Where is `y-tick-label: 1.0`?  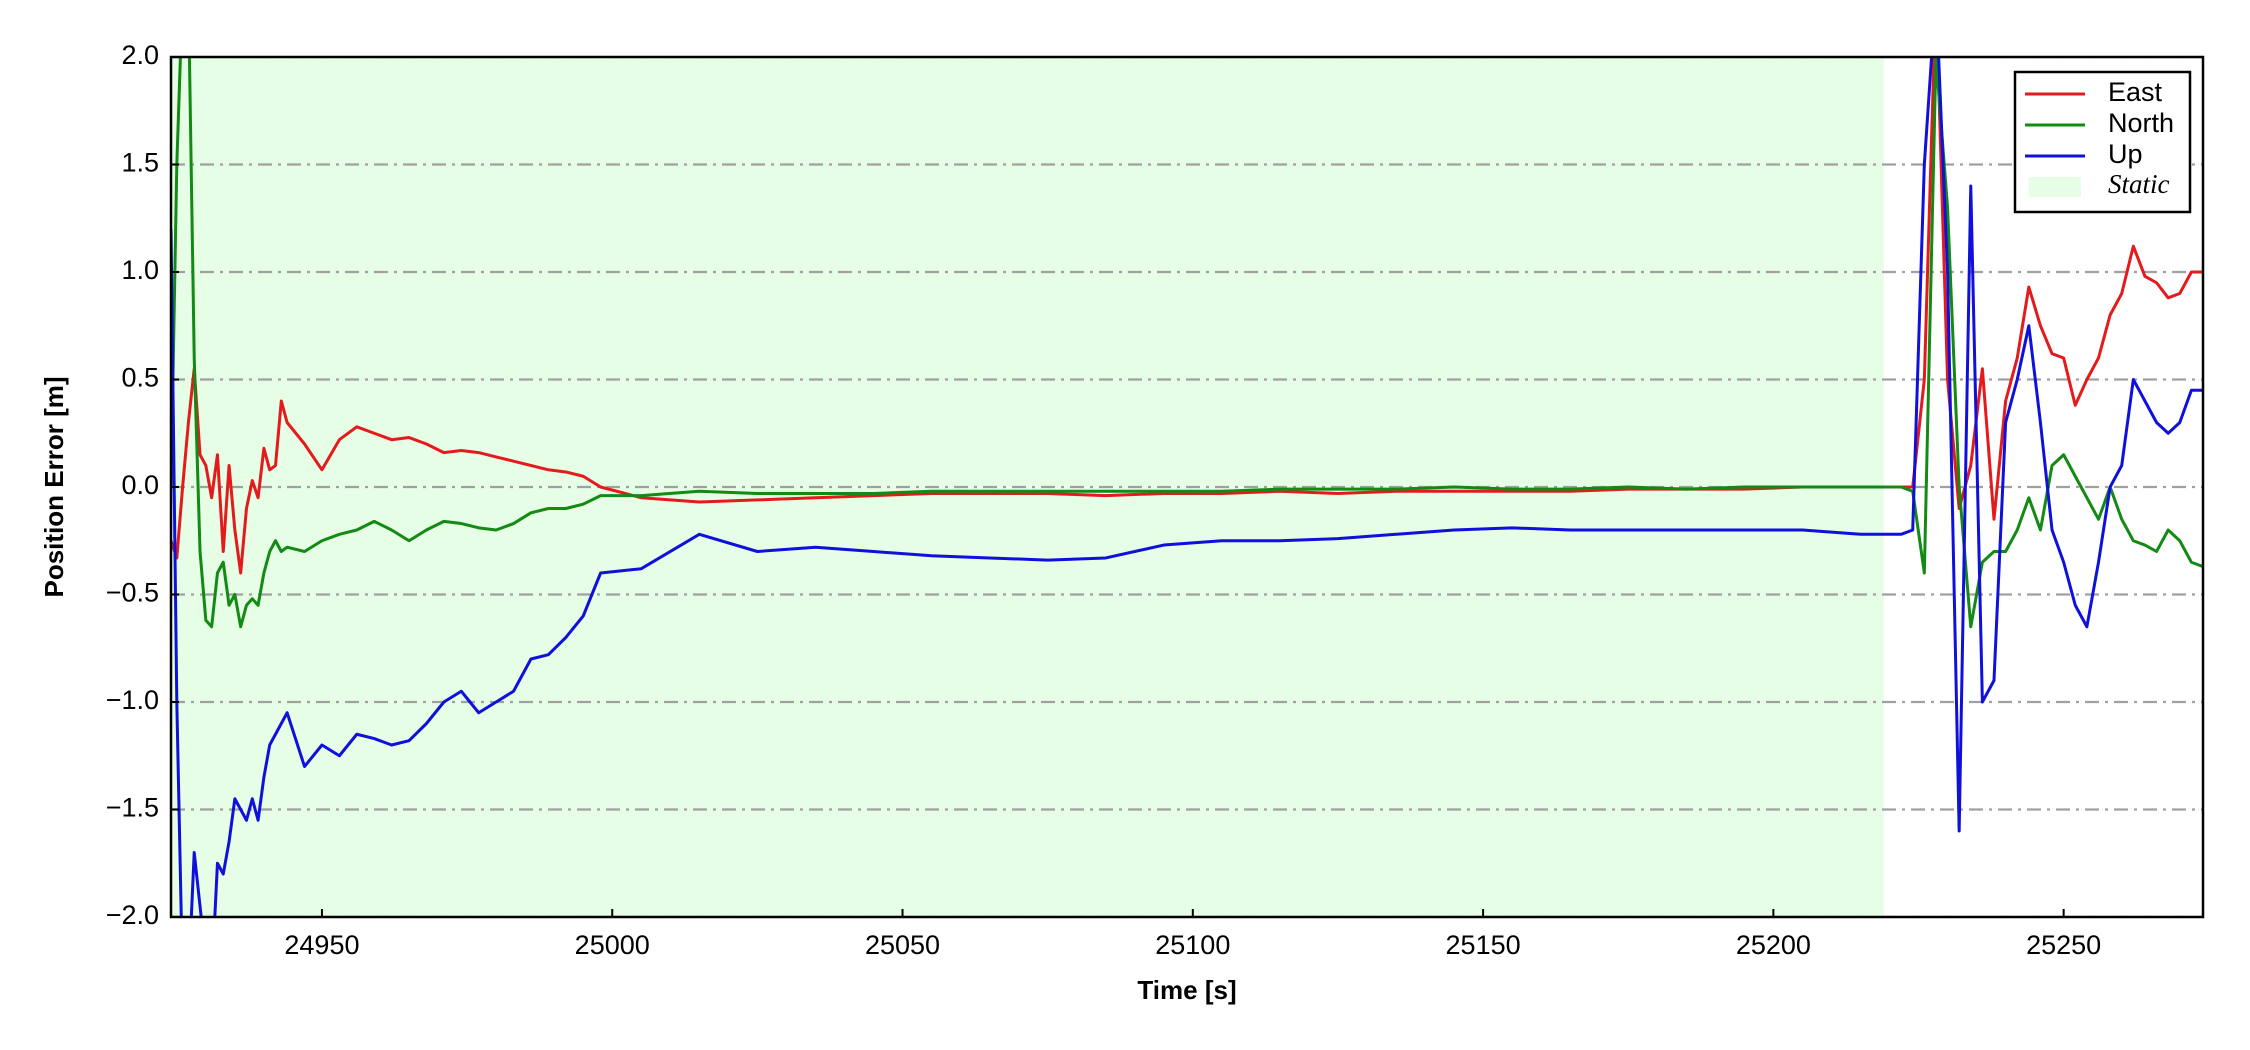
y-tick-label: 1.0 is located at coordinates (140, 270).